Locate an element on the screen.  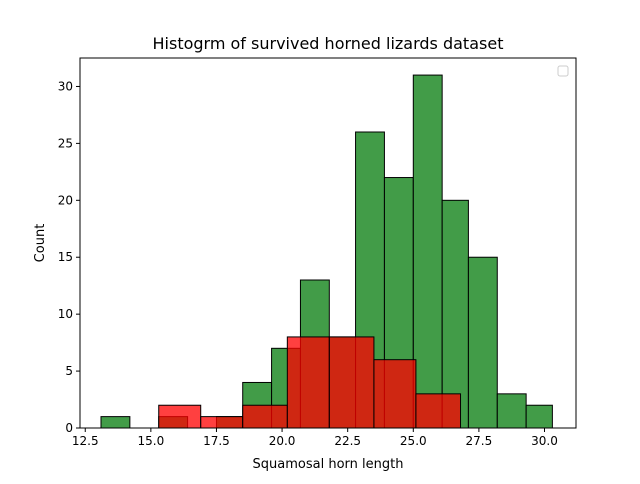
x-tick-label: 17.5 is located at coordinates (216, 441).